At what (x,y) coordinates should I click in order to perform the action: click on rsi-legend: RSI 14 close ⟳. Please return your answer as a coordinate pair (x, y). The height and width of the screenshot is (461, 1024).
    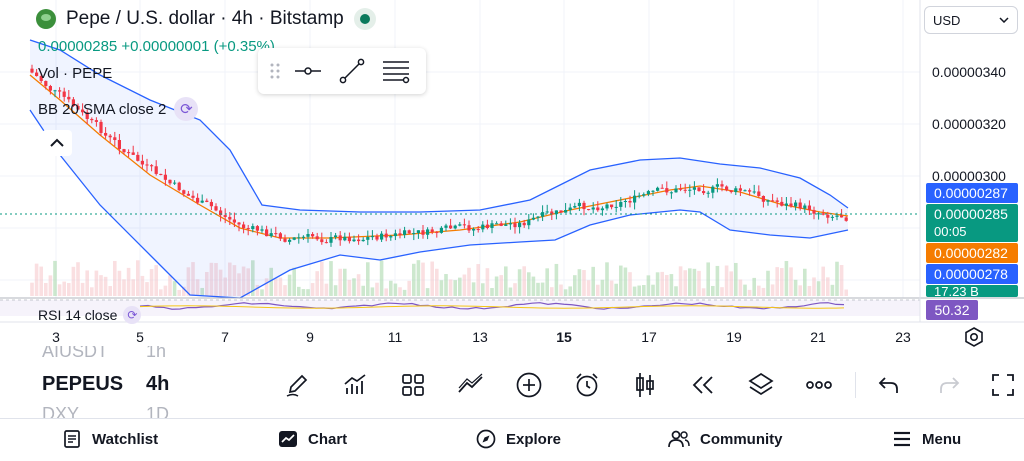
    Looking at the image, I should click on (90, 315).